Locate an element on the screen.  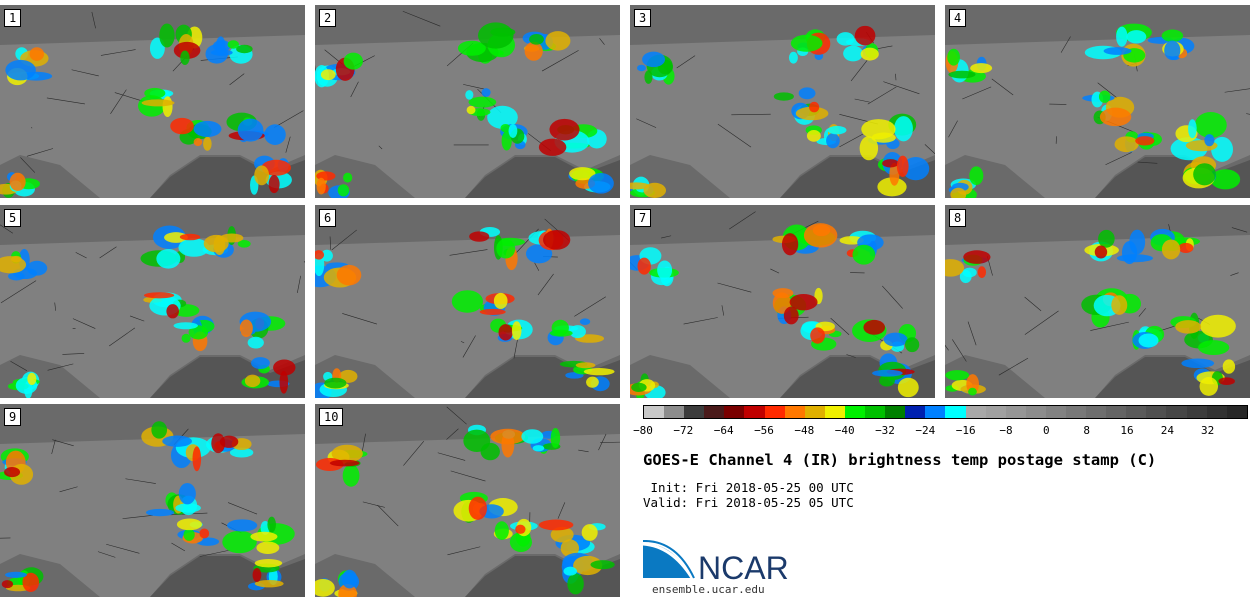
colorbar-tick-label: −64 is located at coordinates (723, 430).